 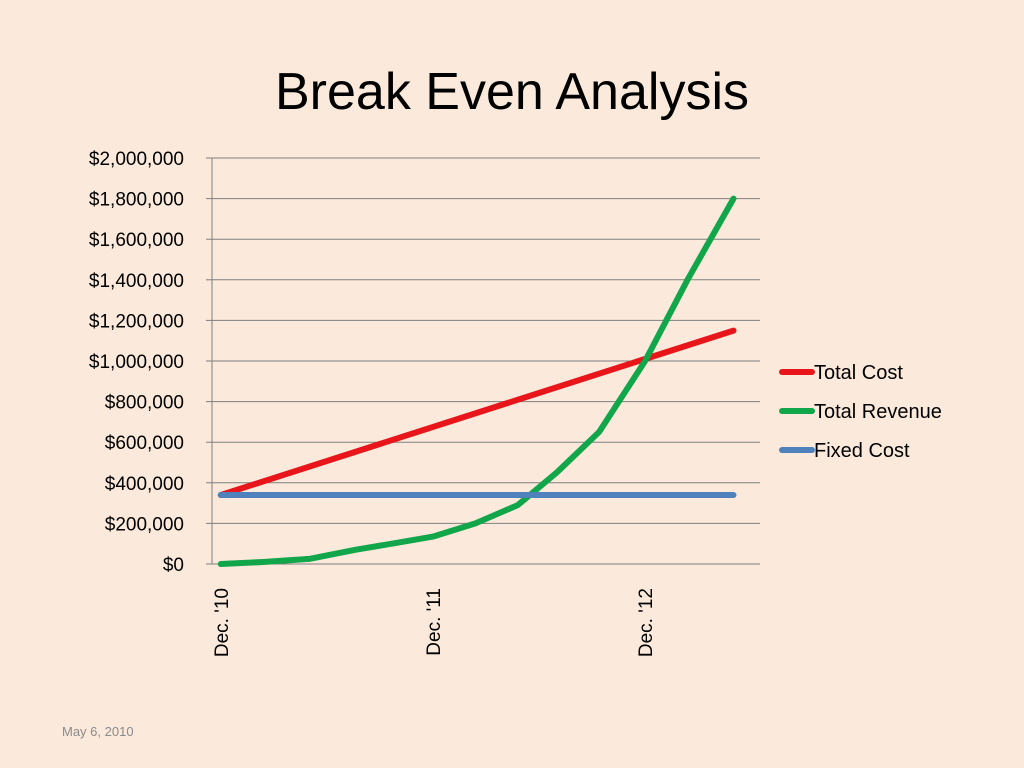 I want to click on y-tick-label: $1,600,000, so click(x=136, y=240).